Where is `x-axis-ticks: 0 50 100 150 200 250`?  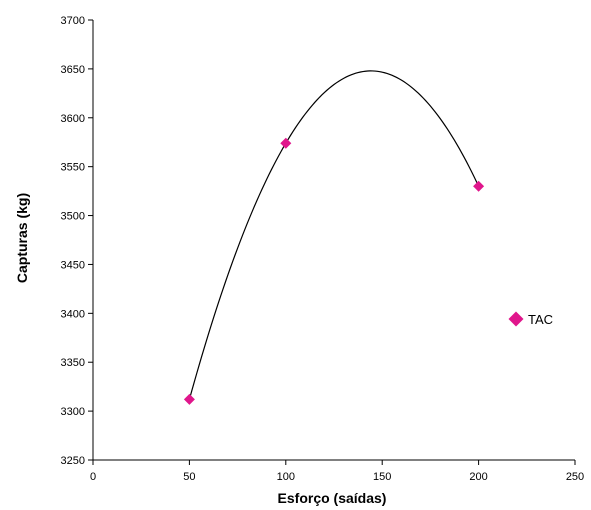 x-axis-ticks: 0 50 100 150 200 250 is located at coordinates (337, 471).